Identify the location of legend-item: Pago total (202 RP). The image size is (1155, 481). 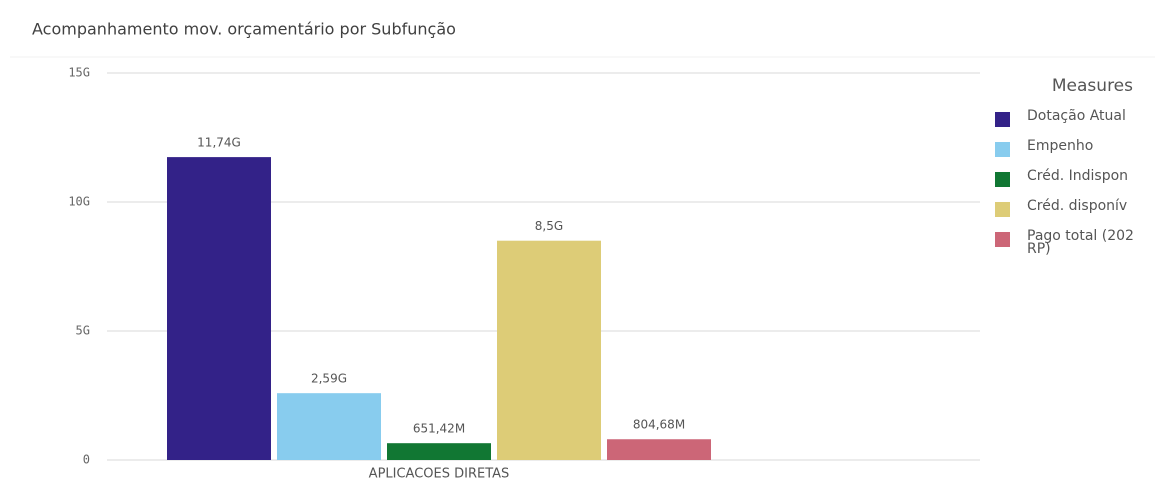
(1075, 242).